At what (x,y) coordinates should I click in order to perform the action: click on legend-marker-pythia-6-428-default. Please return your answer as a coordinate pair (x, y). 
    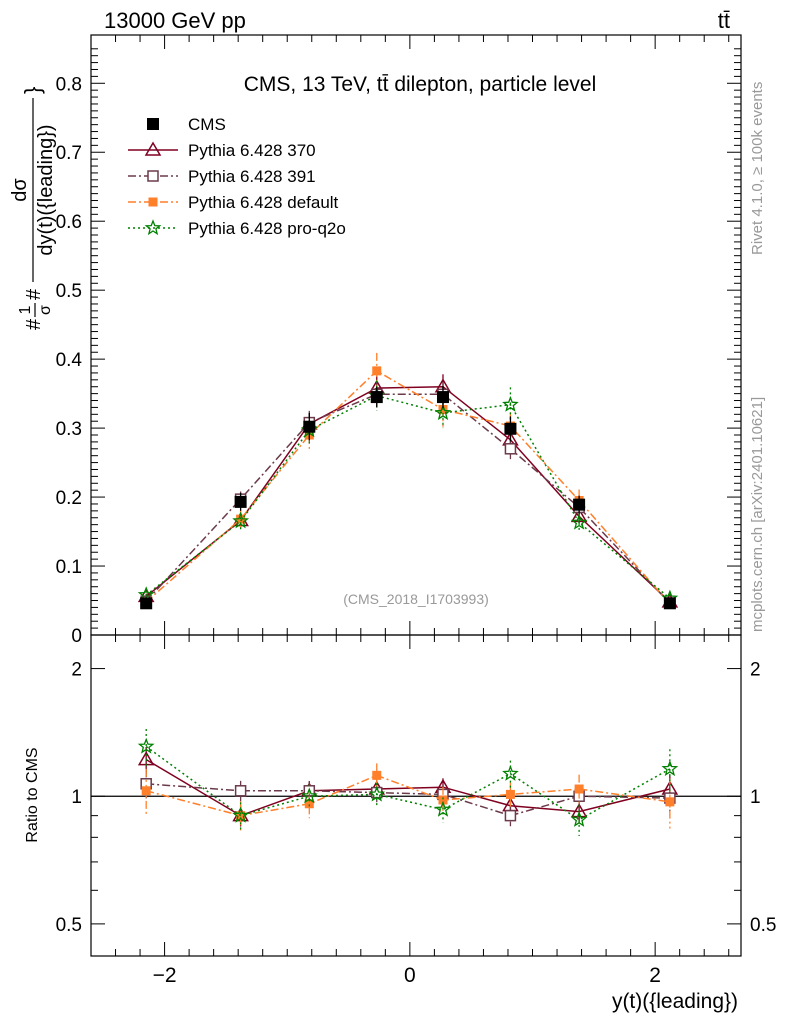
    Looking at the image, I should click on (153, 202).